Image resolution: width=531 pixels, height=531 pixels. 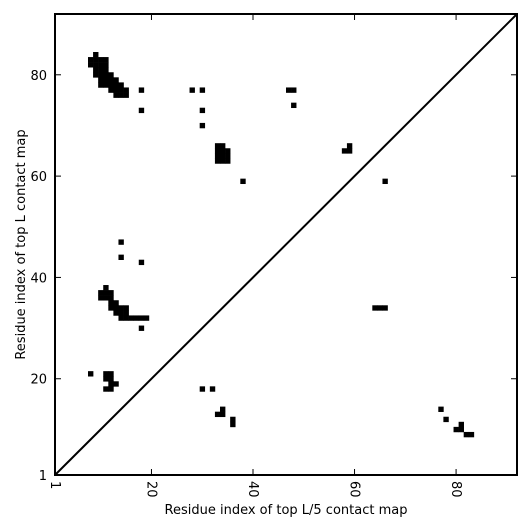 What do you see at coordinates (252, 489) in the screenshot?
I see `x-tick-label: 40` at bounding box center [252, 489].